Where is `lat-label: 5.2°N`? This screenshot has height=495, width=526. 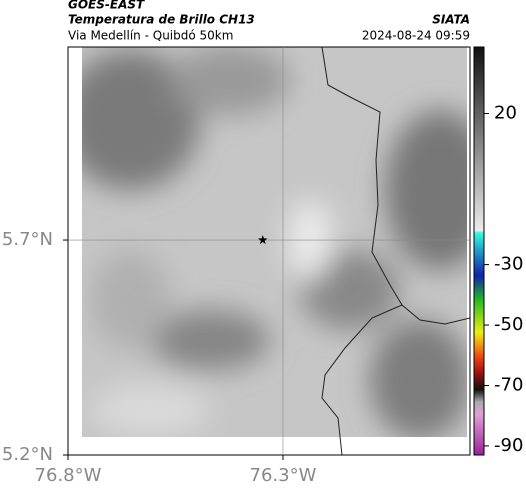
lat-label: 5.2°N is located at coordinates (27, 454).